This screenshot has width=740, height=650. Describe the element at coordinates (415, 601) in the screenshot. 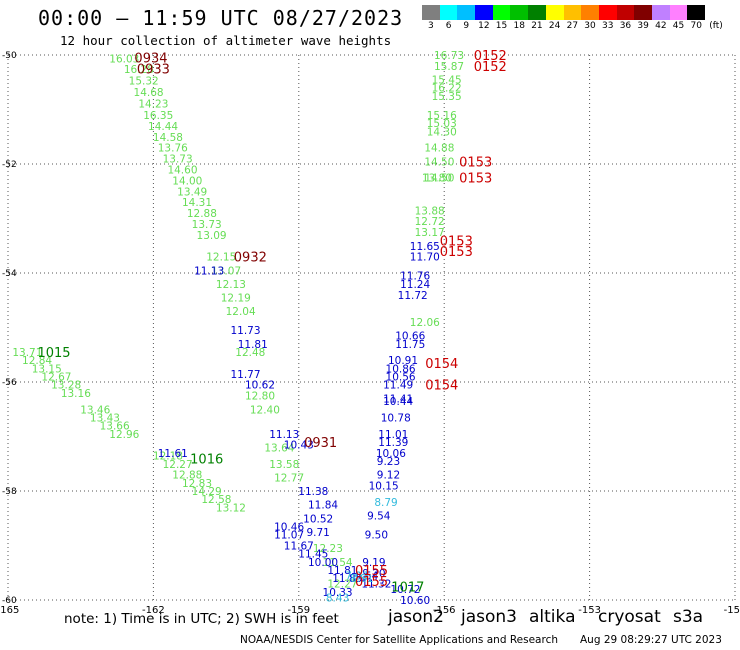

I see `wave-height-value: 10.60` at that location.